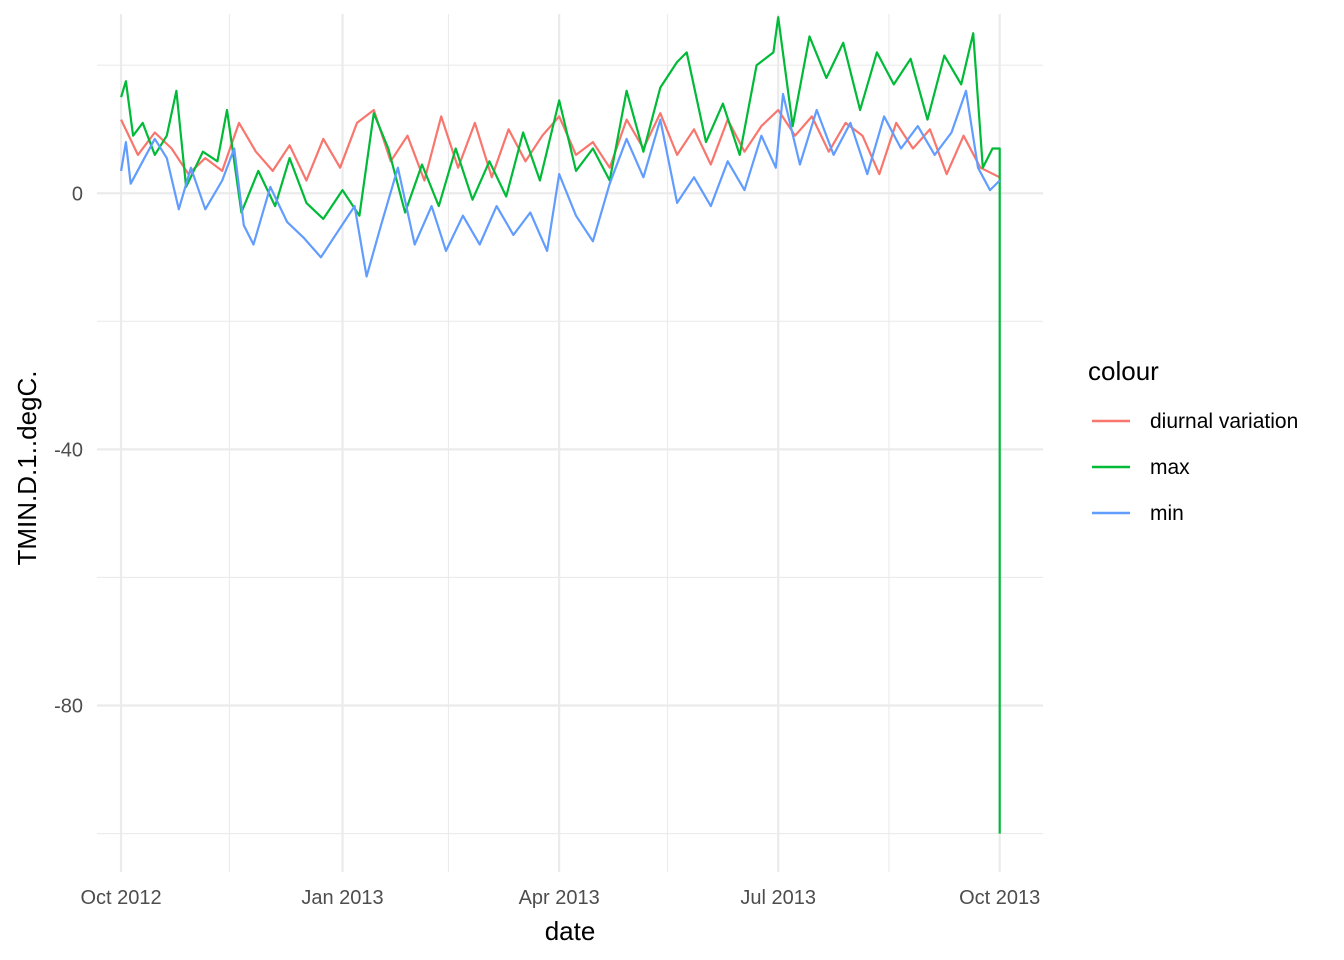 Image resolution: width=1344 pixels, height=960 pixels. What do you see at coordinates (27, 467) in the screenshot?
I see `y-axis-title: TMIN.D.1..degC.` at bounding box center [27, 467].